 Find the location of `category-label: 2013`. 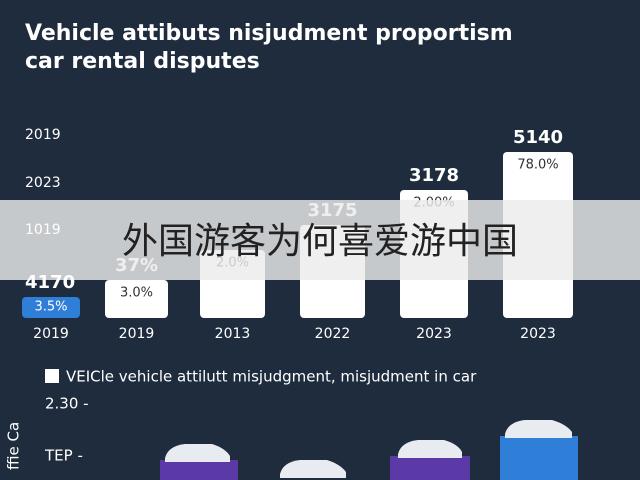

category-label: 2013 is located at coordinates (233, 334).